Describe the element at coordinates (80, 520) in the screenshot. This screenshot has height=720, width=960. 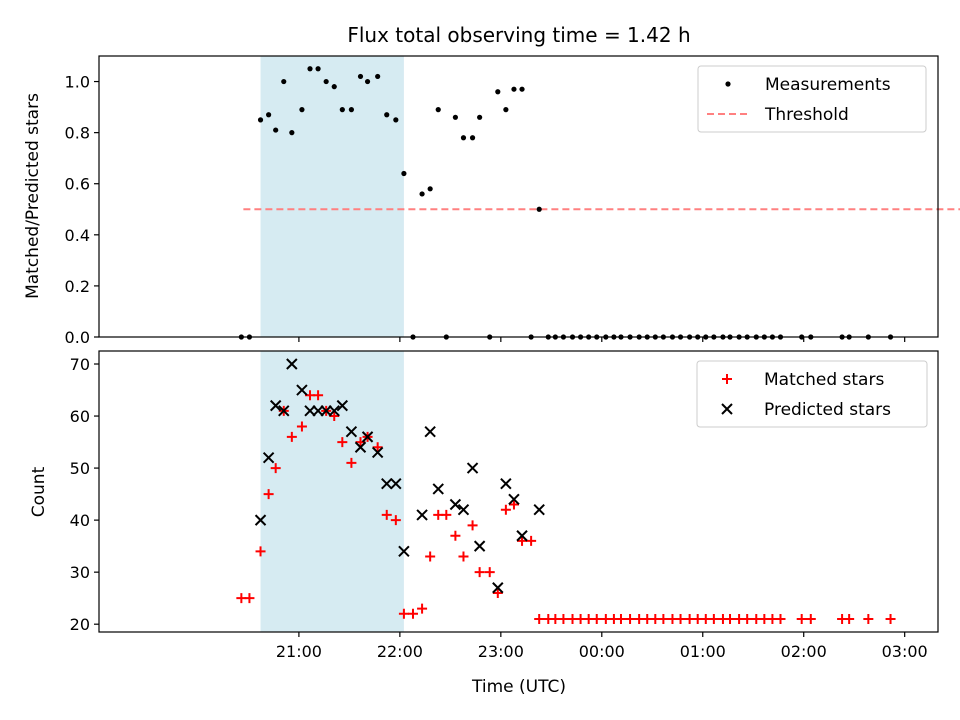
I see `y-tick-label: 40` at that location.